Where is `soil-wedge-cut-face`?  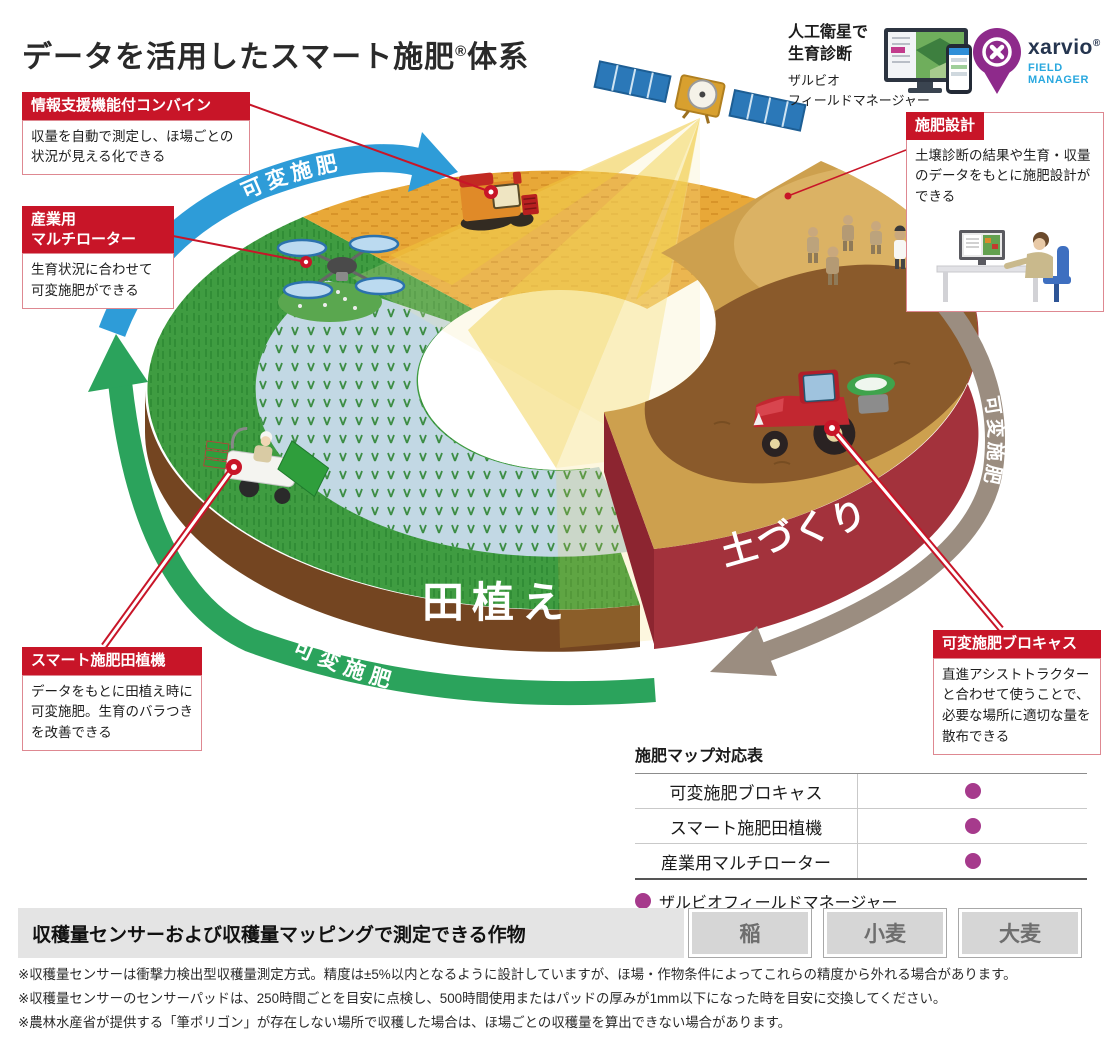
soil-wedge-cut-face is located at coordinates (629, 528).